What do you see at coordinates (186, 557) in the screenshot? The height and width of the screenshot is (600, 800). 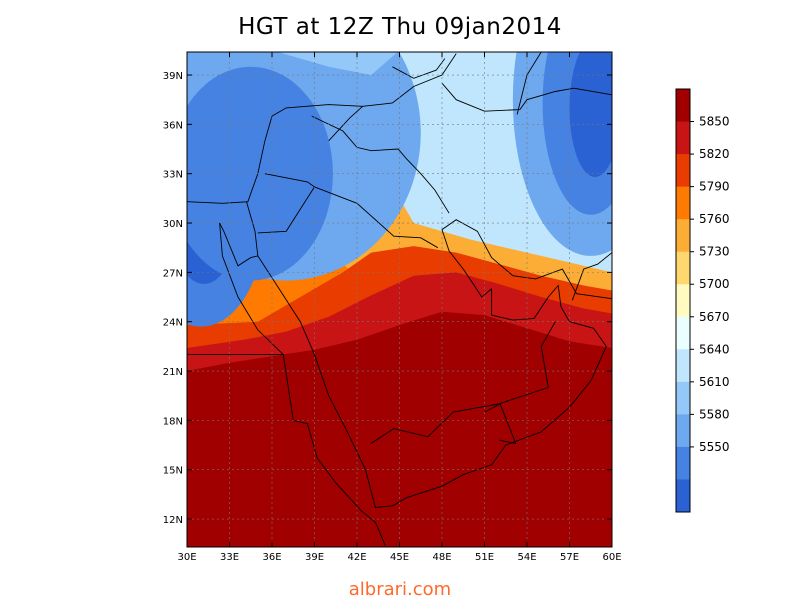 I see `x-tick-label: 30E` at bounding box center [186, 557].